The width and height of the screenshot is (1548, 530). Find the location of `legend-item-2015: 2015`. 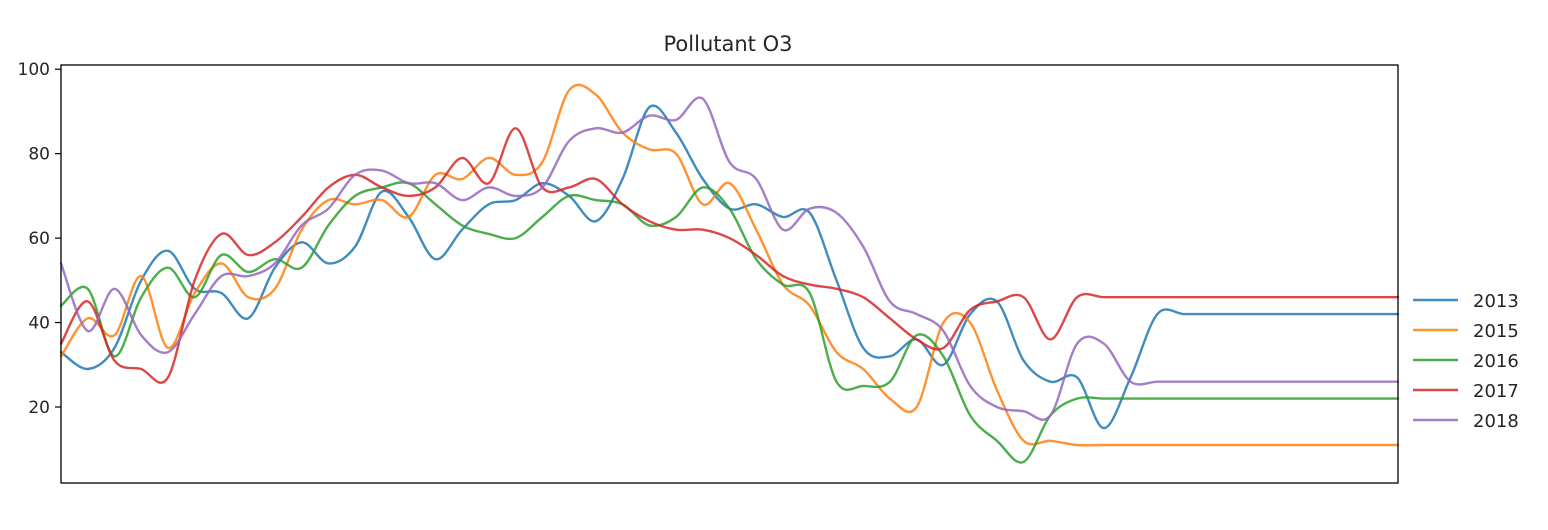

legend-item-2015: 2015 is located at coordinates (1466, 331).